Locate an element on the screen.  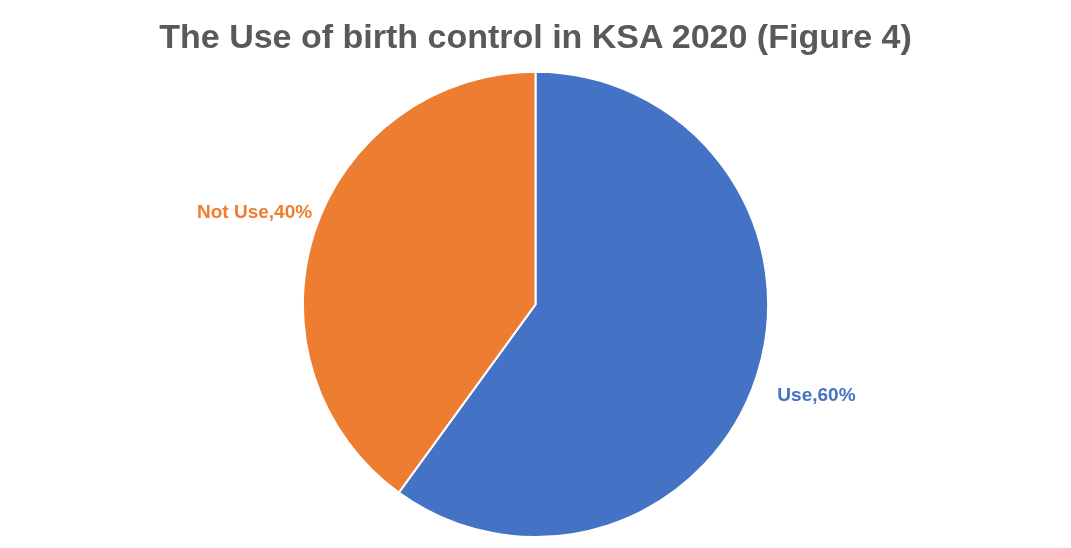
data-label: ,40% is located at coordinates (290, 212).